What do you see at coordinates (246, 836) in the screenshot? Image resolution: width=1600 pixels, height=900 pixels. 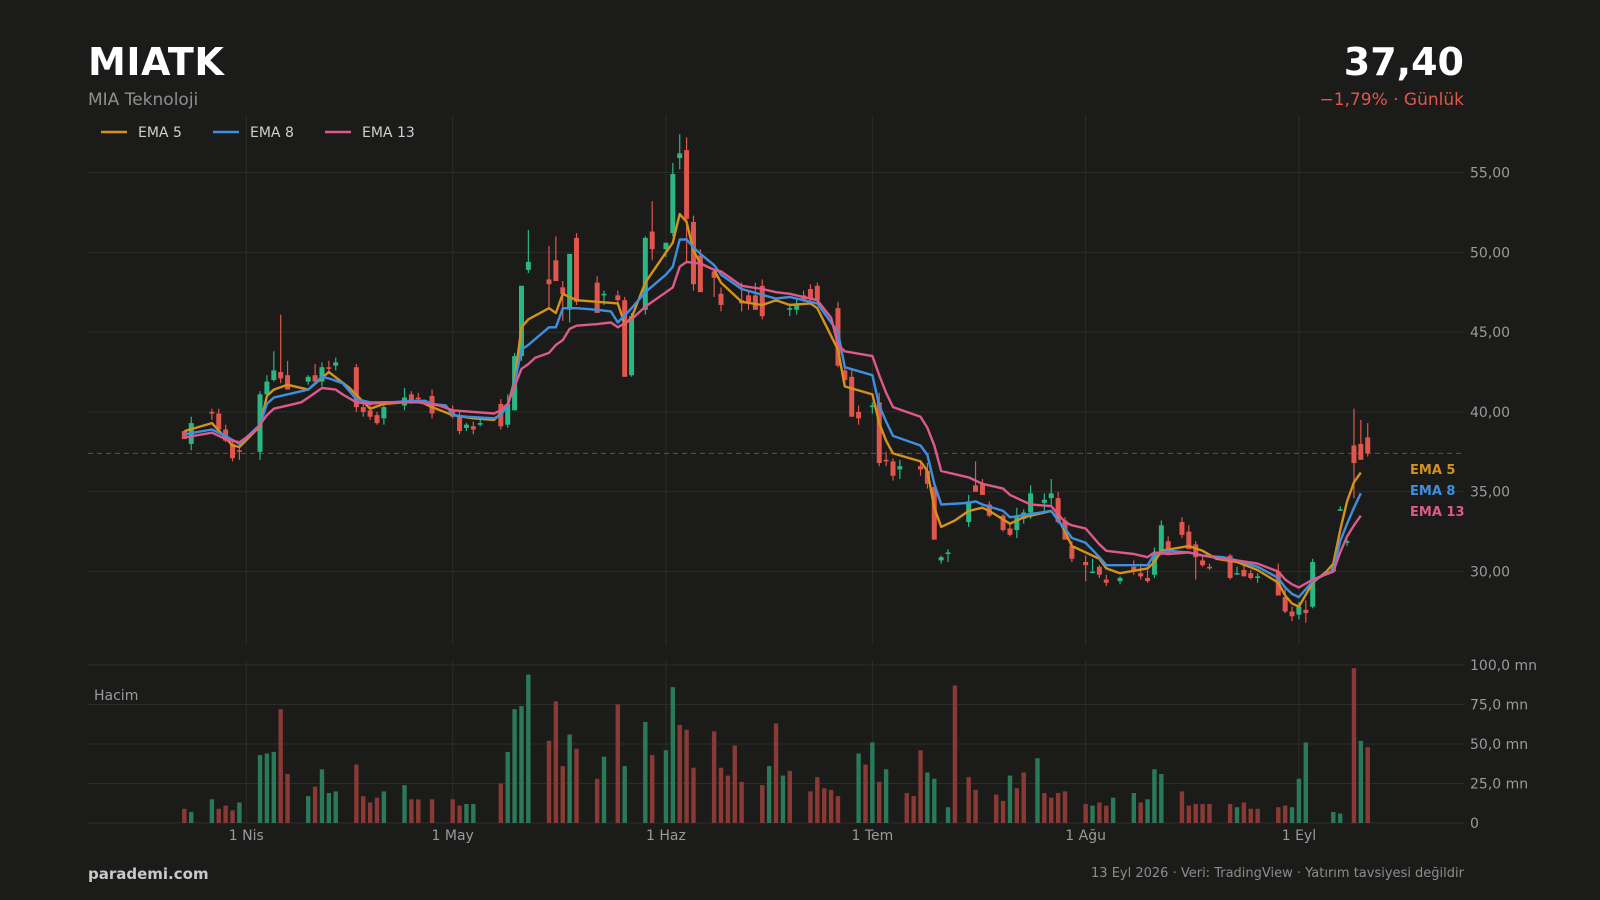 I see `x-tick-label: 1 Nis` at bounding box center [246, 836].